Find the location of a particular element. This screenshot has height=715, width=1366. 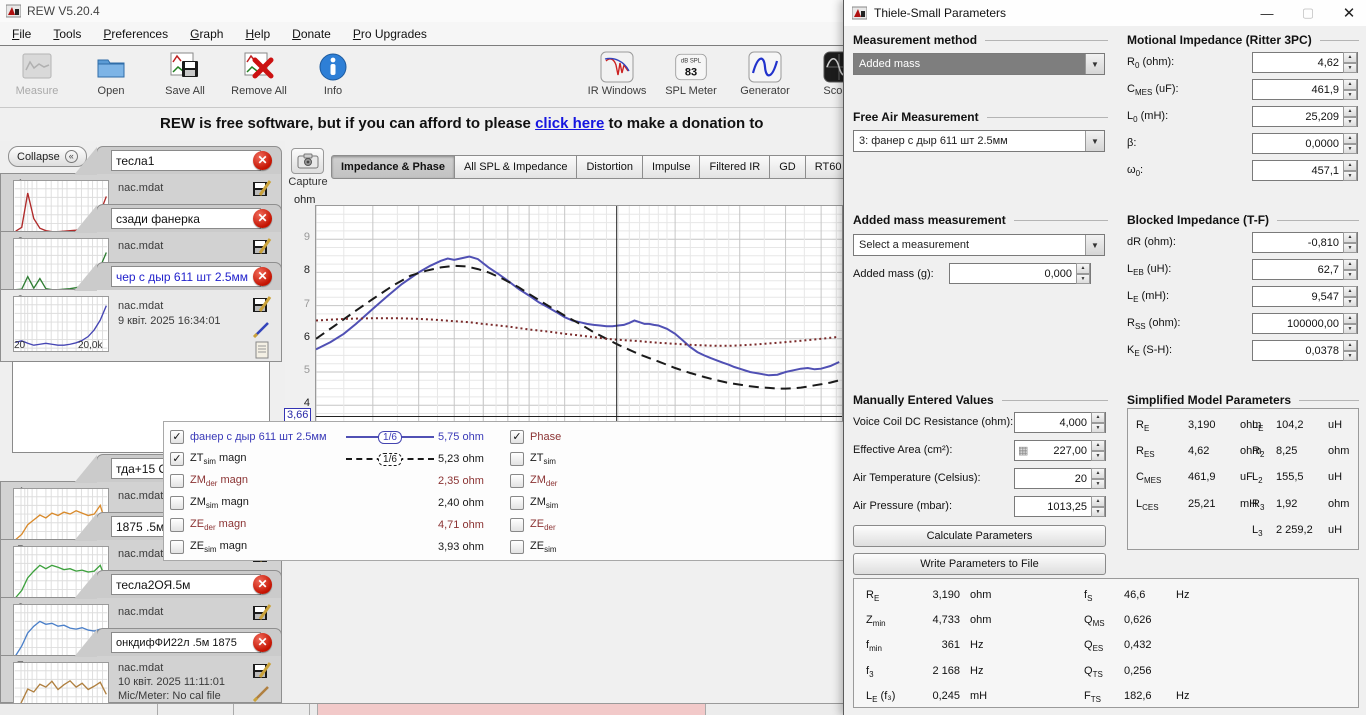

collapse-sidebar-button: Collapse « is located at coordinates (47, 156).